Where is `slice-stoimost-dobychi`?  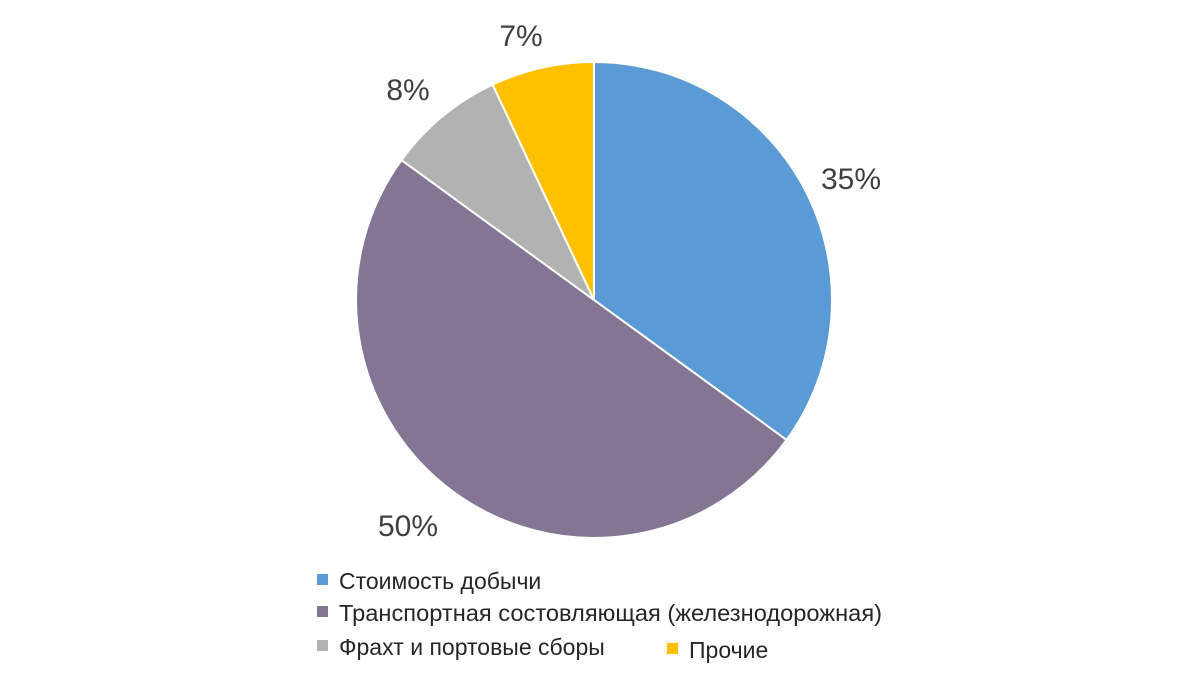 slice-stoimost-dobychi is located at coordinates (713, 251).